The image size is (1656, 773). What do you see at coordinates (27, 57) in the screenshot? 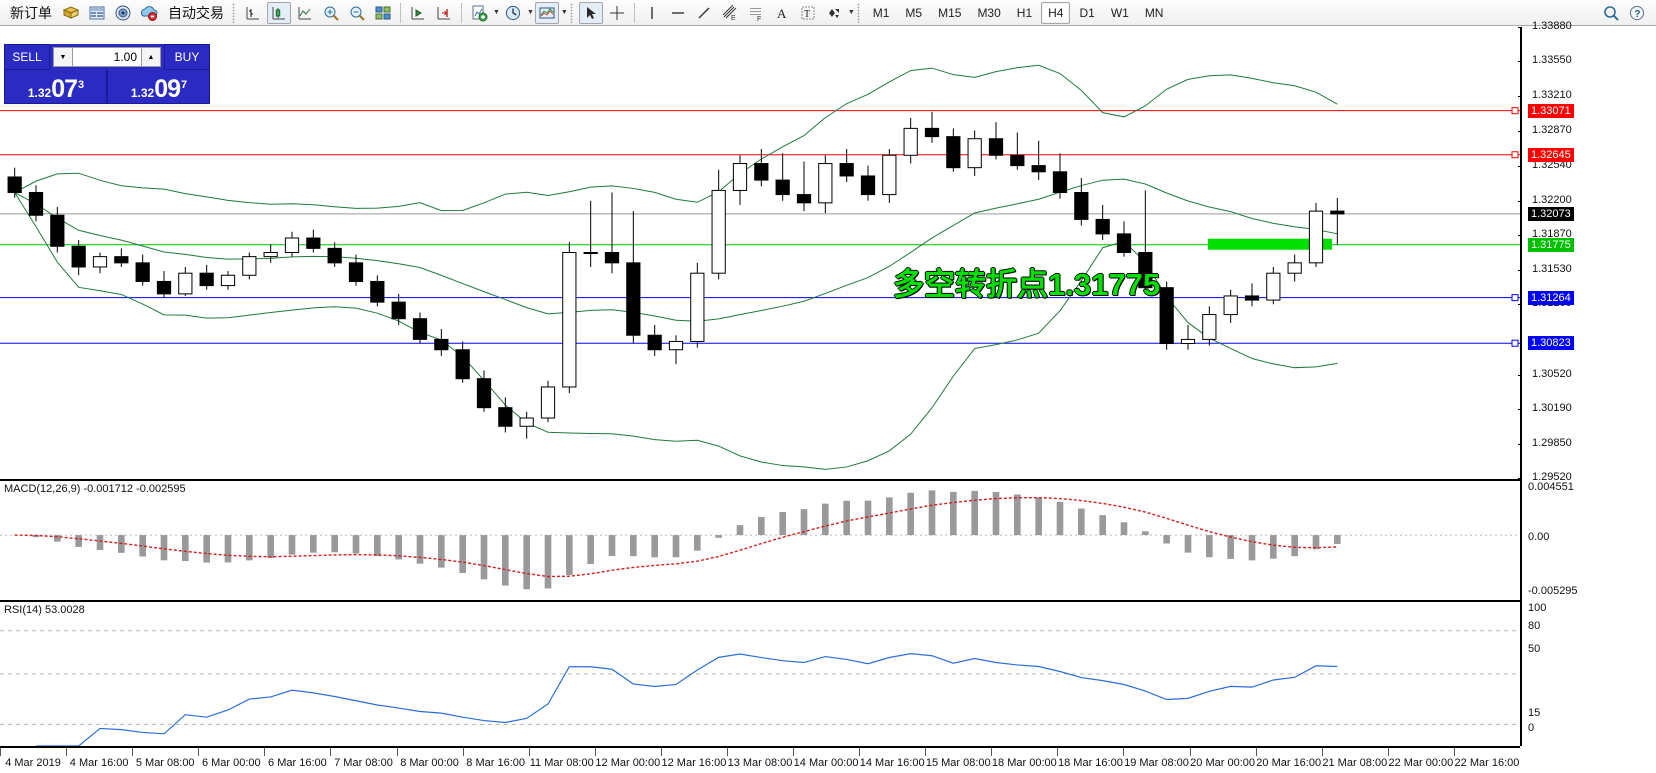
I see `sell-button: SELL` at bounding box center [27, 57].